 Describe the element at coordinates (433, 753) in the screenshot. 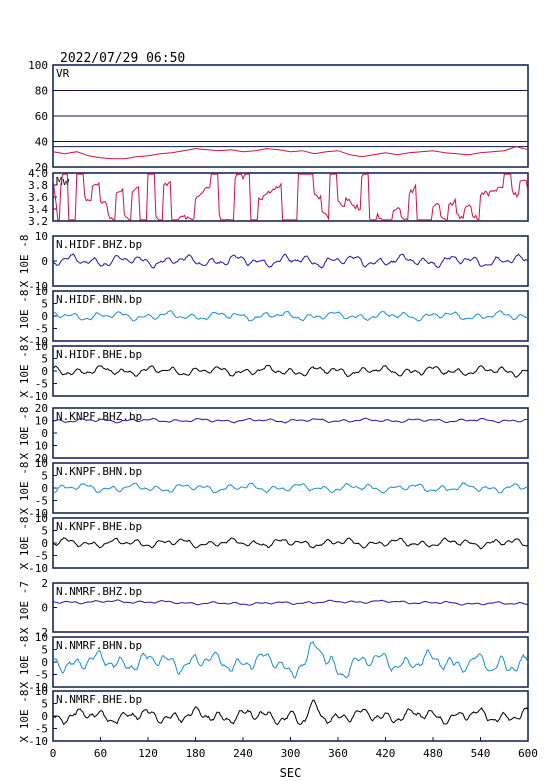

I see `x-tick-label: 480` at that location.